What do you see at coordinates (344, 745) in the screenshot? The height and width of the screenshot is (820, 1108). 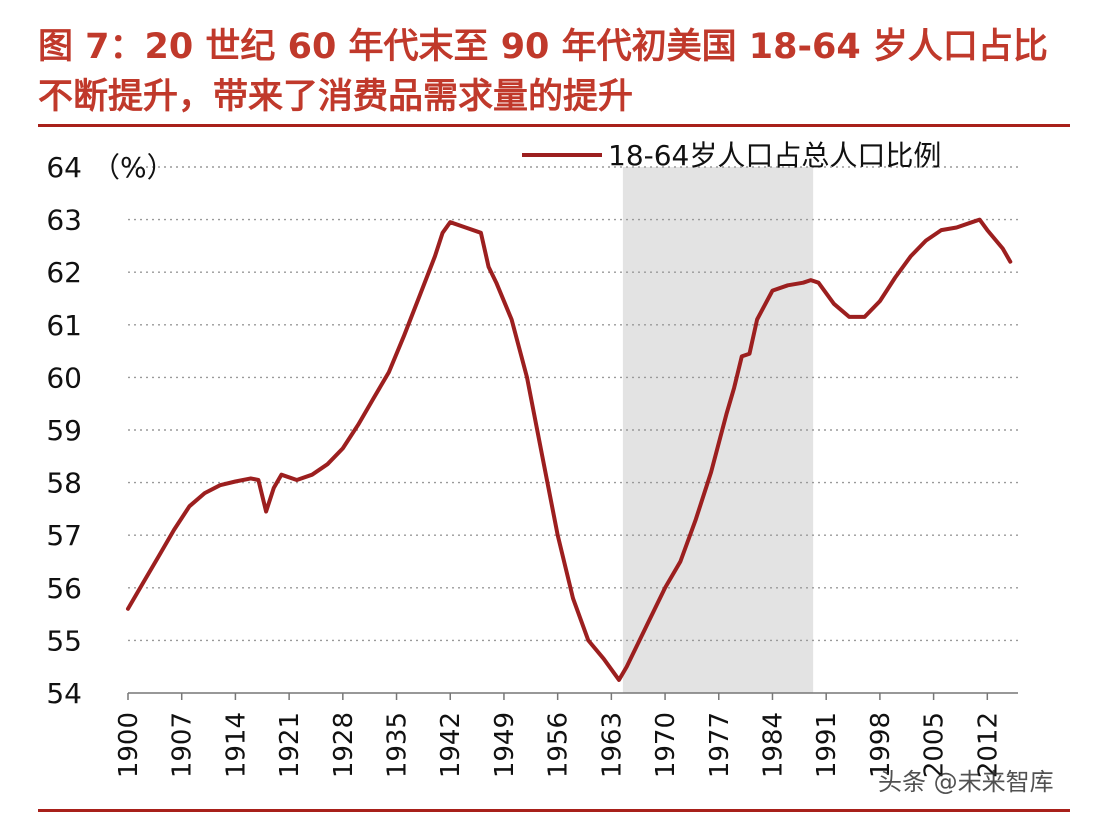 I see `x-tick-label: 1928` at bounding box center [344, 745].